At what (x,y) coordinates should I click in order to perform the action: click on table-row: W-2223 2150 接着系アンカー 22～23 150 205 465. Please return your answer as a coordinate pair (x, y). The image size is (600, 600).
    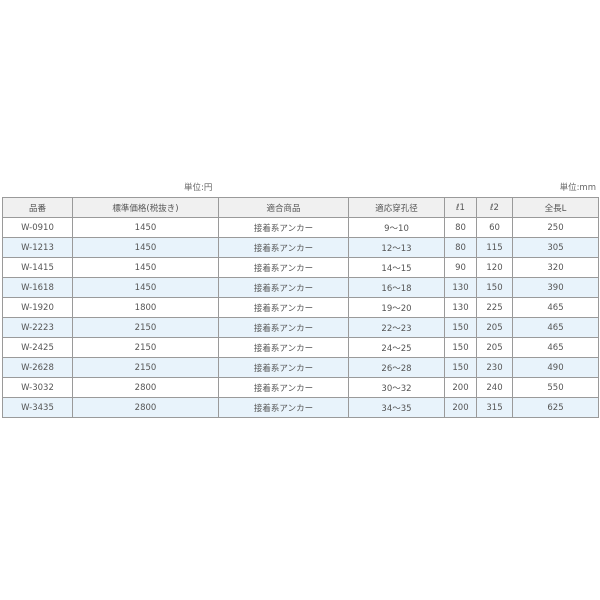
    Looking at the image, I should click on (300, 327).